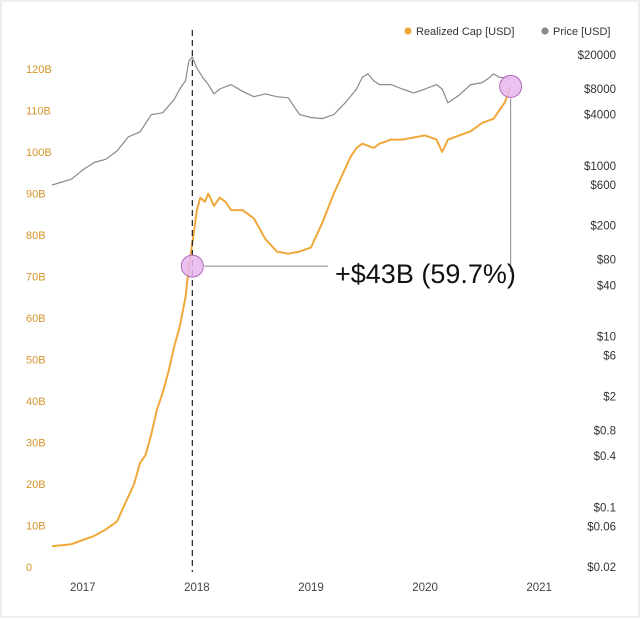 Image resolution: width=640 pixels, height=618 pixels. Describe the element at coordinates (511, 86) in the screenshot. I see `highlight-marker-end` at that location.